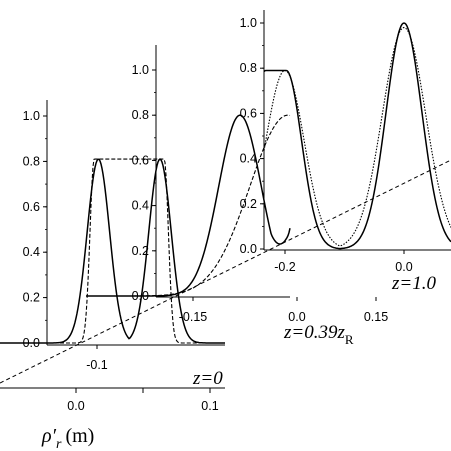  I want to click on x-axis-label: ρ′r (m), so click(67, 438).